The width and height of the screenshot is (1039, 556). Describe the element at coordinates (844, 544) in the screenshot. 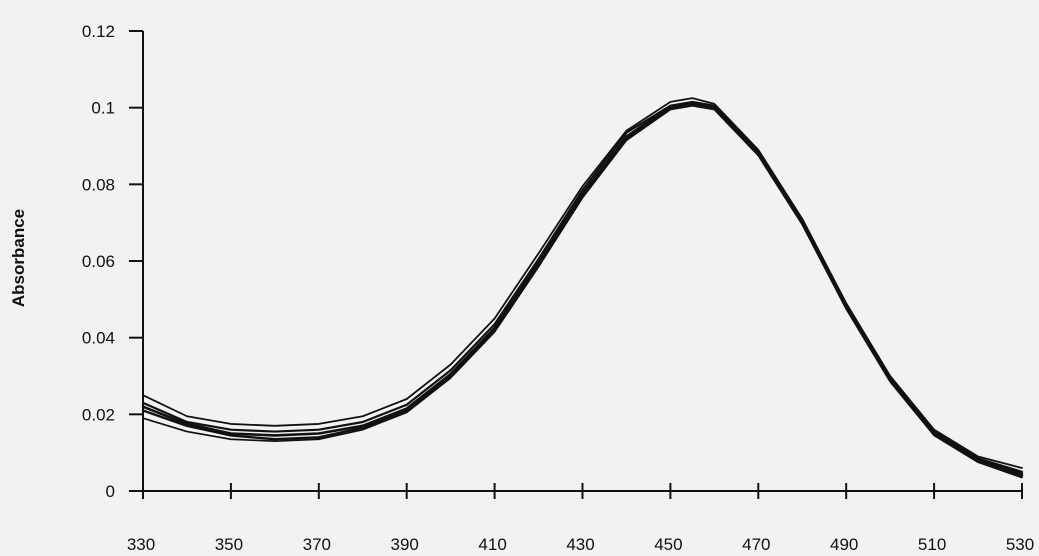

I see `x-tick-label: 490` at that location.